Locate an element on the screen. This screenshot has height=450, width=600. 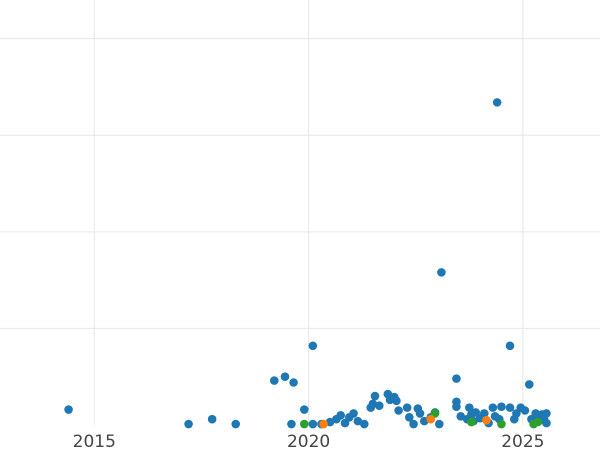
x-tick-label: 2015 is located at coordinates (94, 441).